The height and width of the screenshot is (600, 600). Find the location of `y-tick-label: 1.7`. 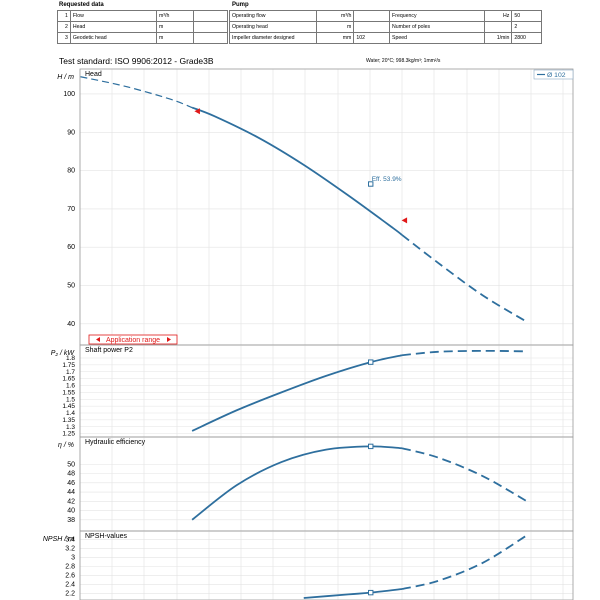

y-tick-label: 1.7 is located at coordinates (70, 372).